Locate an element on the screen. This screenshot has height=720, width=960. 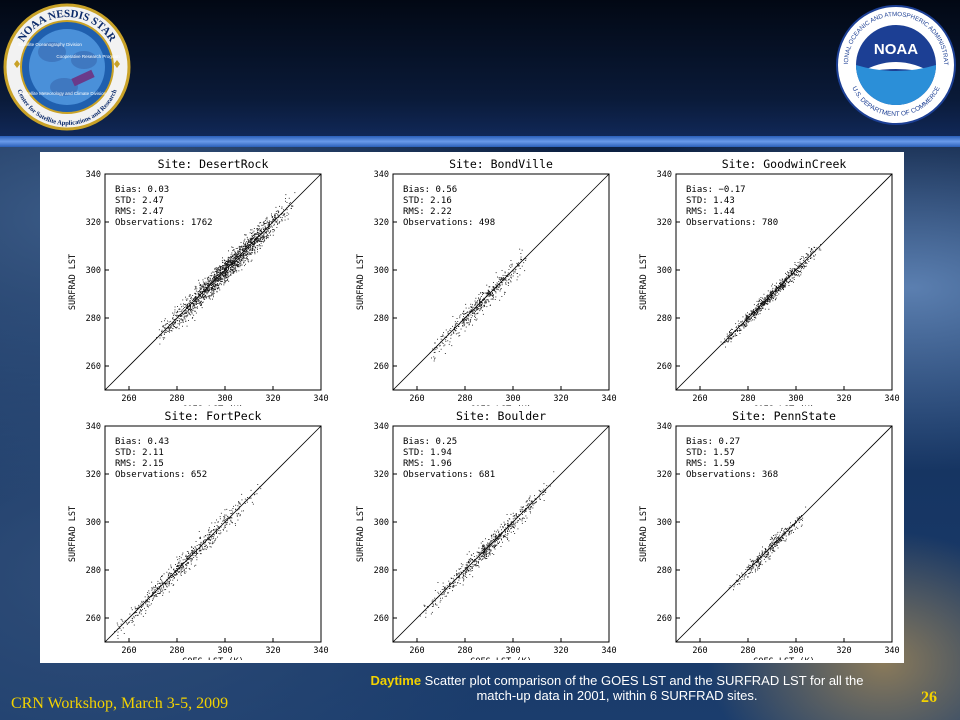
svg-text: Cooperative Research Program is located at coordinates (88, 56).